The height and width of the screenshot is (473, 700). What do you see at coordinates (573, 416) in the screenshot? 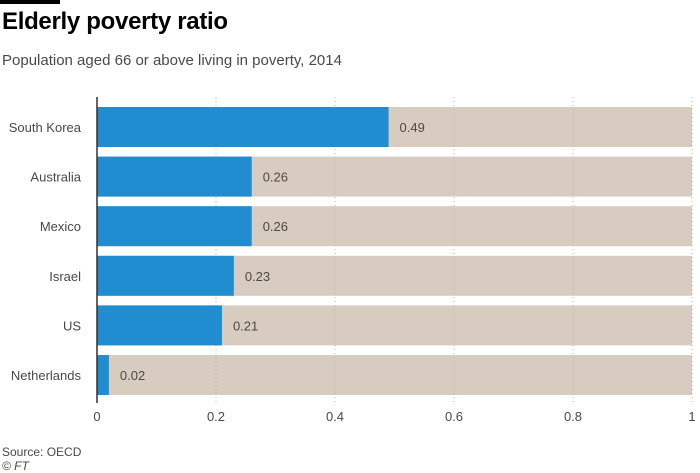
I see `x-tick-label: 0.8` at bounding box center [573, 416].